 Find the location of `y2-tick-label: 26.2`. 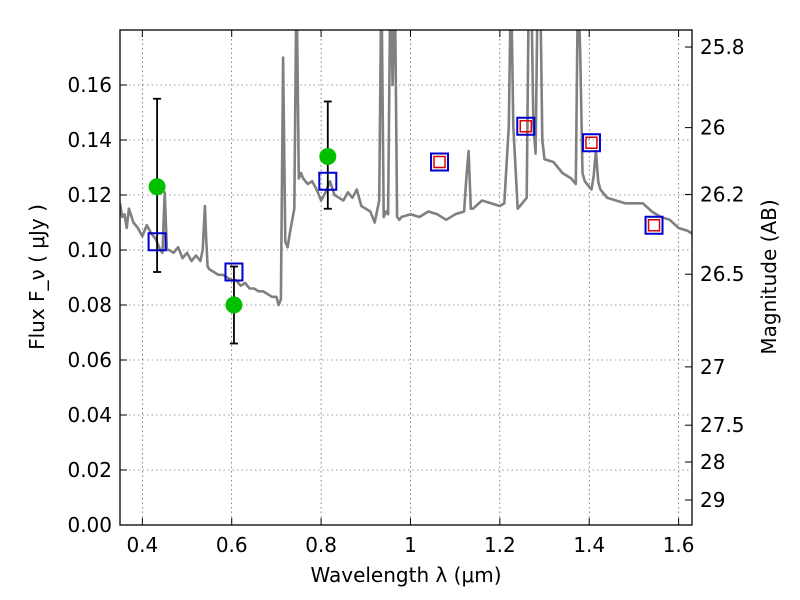

y2-tick-label: 26.2 is located at coordinates (722, 194).